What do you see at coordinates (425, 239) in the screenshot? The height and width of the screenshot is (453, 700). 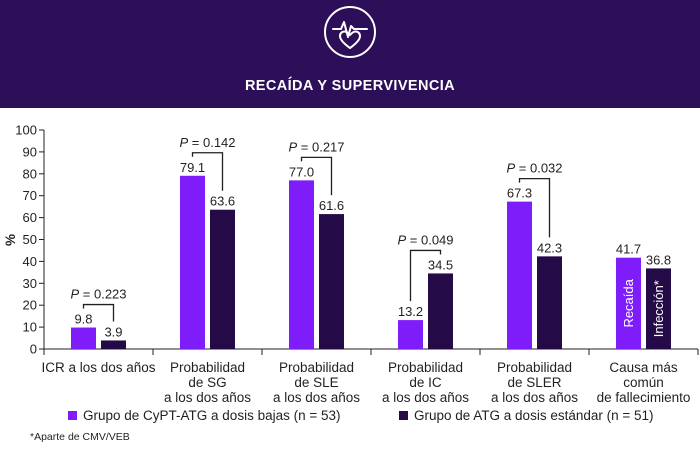 I see `p-value-label: P = 0.049` at bounding box center [425, 239].